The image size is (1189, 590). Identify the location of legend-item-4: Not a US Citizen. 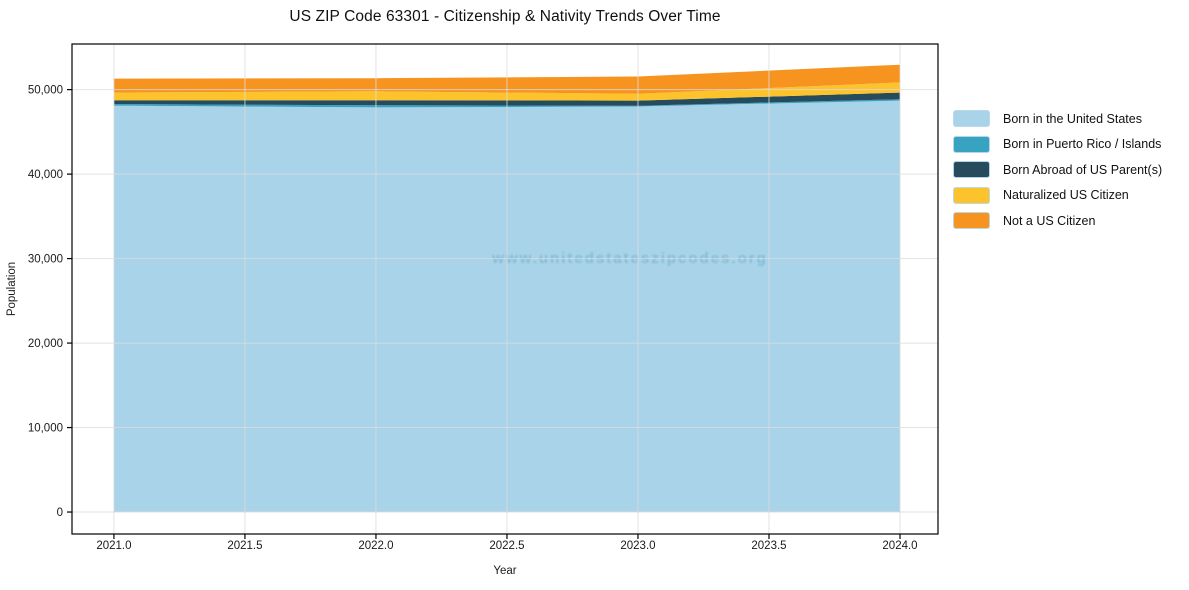
(1057, 220).